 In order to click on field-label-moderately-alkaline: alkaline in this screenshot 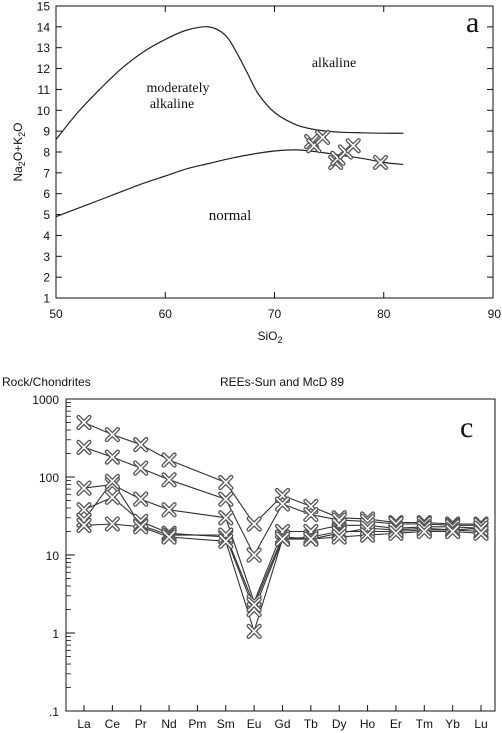, I will do `click(172, 104)`.